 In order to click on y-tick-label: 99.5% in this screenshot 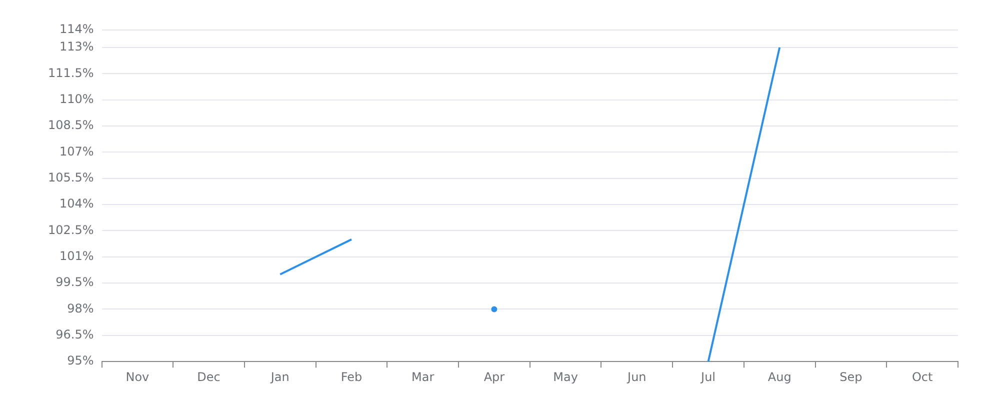, I will do `click(75, 282)`.